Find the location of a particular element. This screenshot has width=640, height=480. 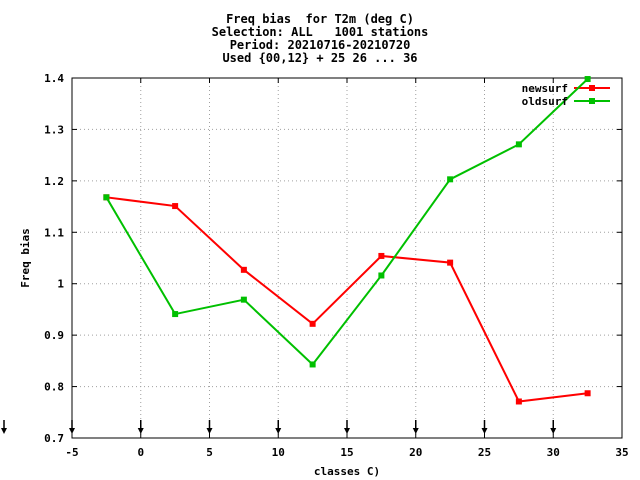

x-tick-label: 0 is located at coordinates (140, 452).